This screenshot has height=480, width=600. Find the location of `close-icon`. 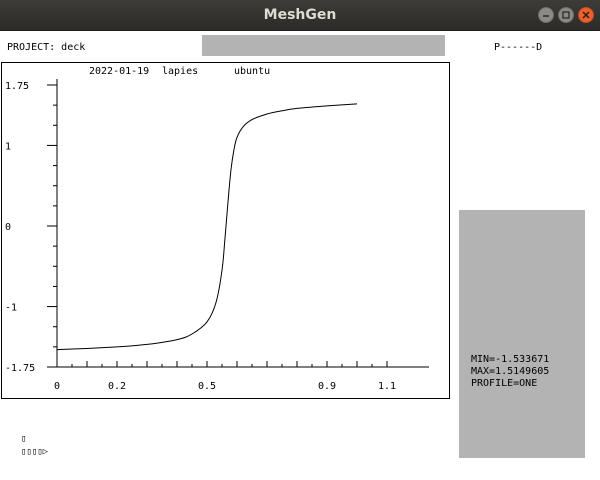

close-icon is located at coordinates (586, 15).